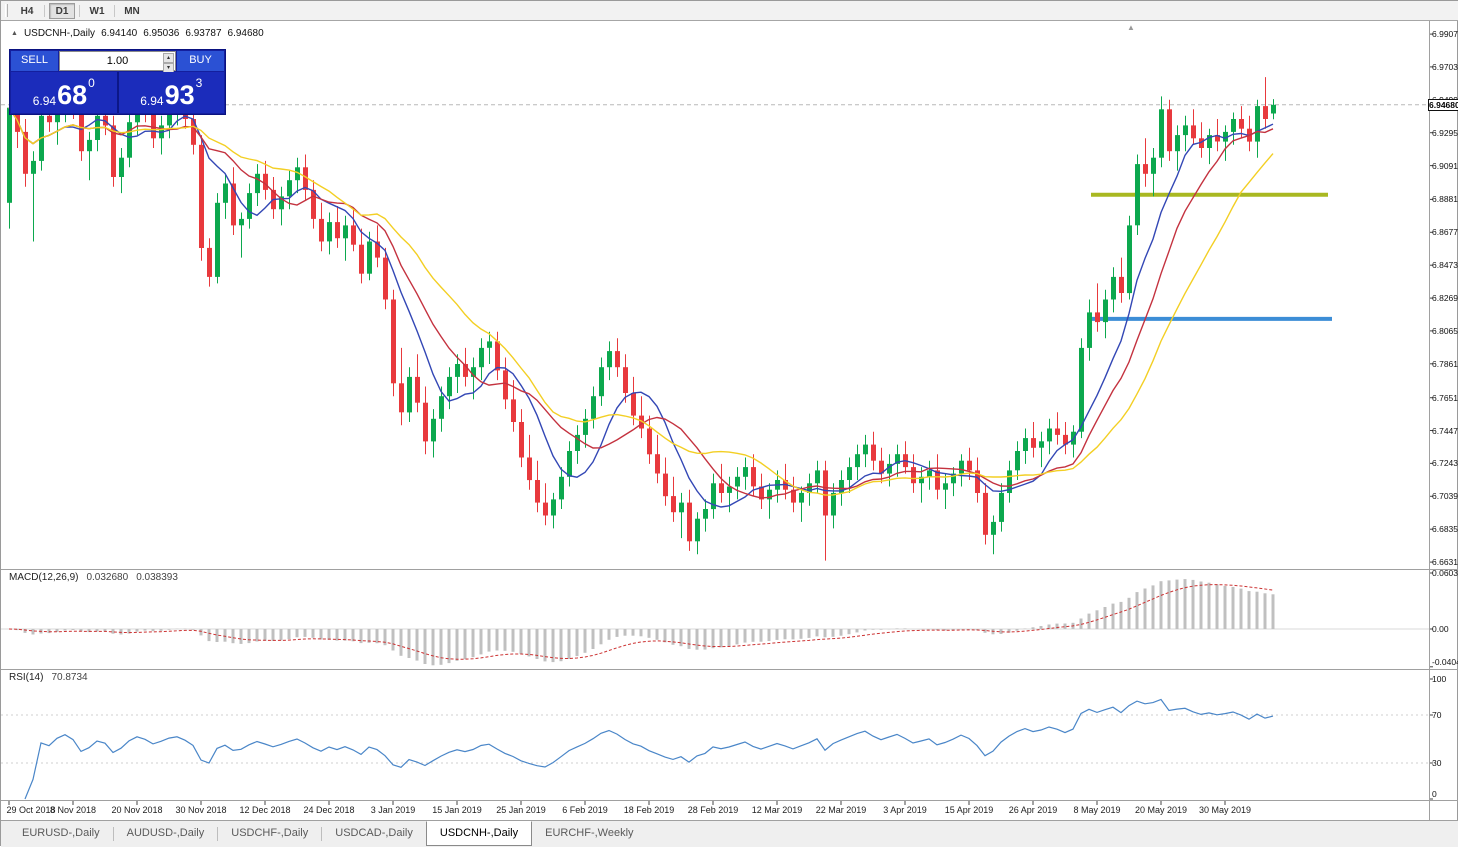 This screenshot has height=847, width=1458. Describe the element at coordinates (1445, 298) in the screenshot. I see `price-axis-label: 6.82690` at that location.